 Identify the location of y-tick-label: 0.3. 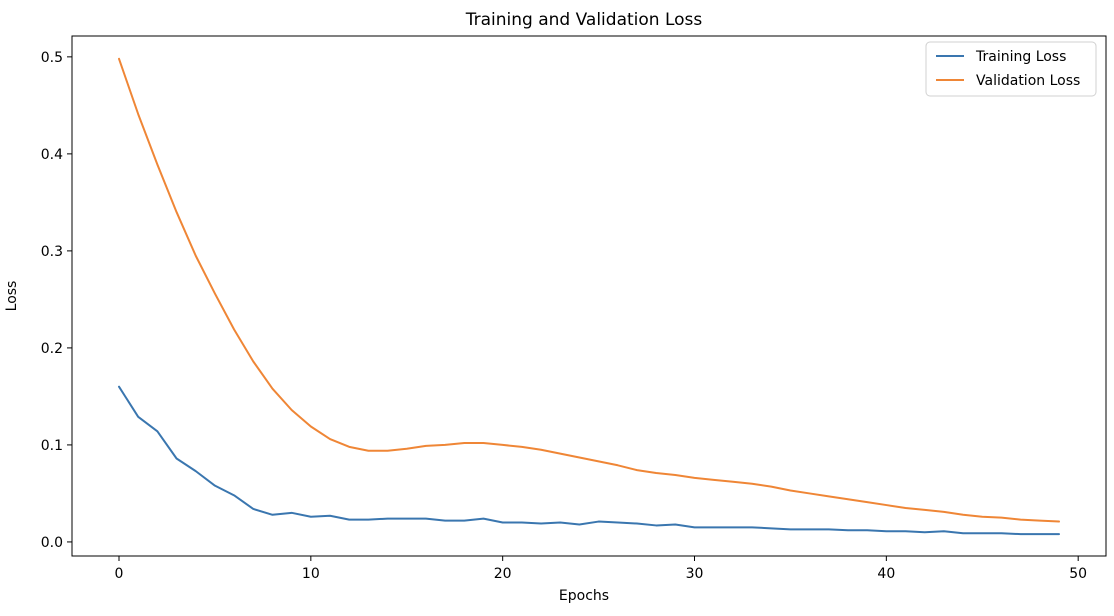
(52, 252).